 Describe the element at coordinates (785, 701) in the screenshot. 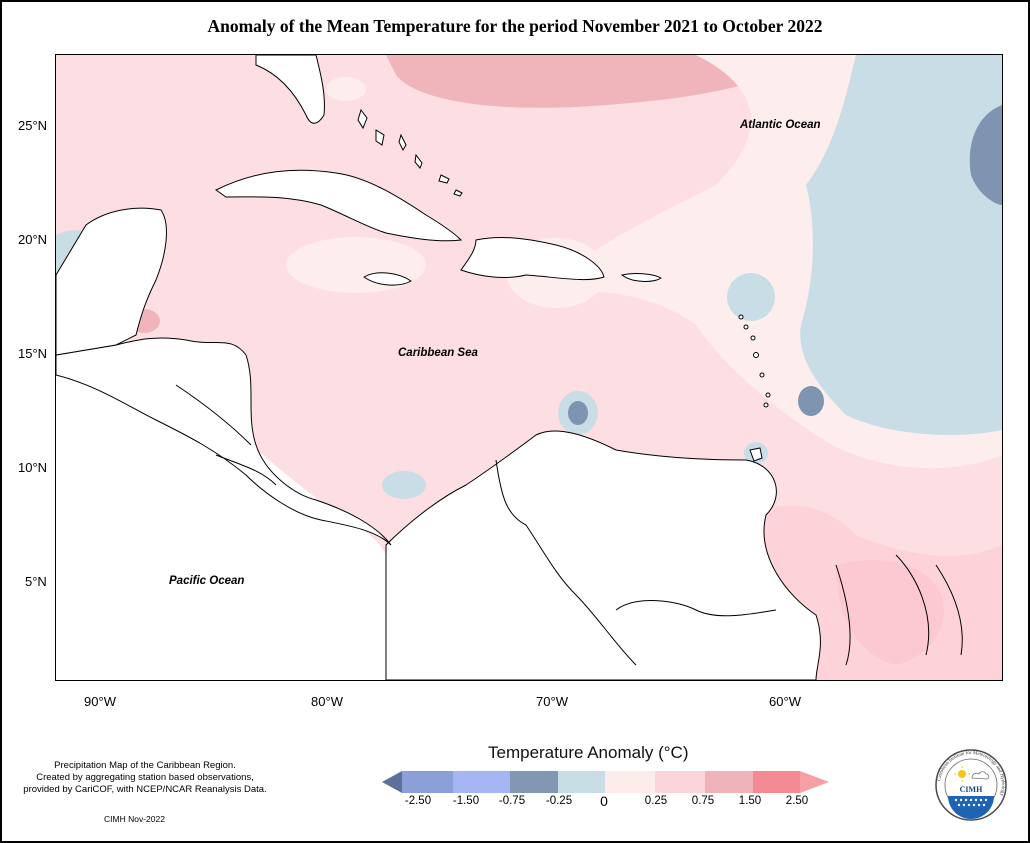

I see `lon-label-60w: 60°W` at that location.